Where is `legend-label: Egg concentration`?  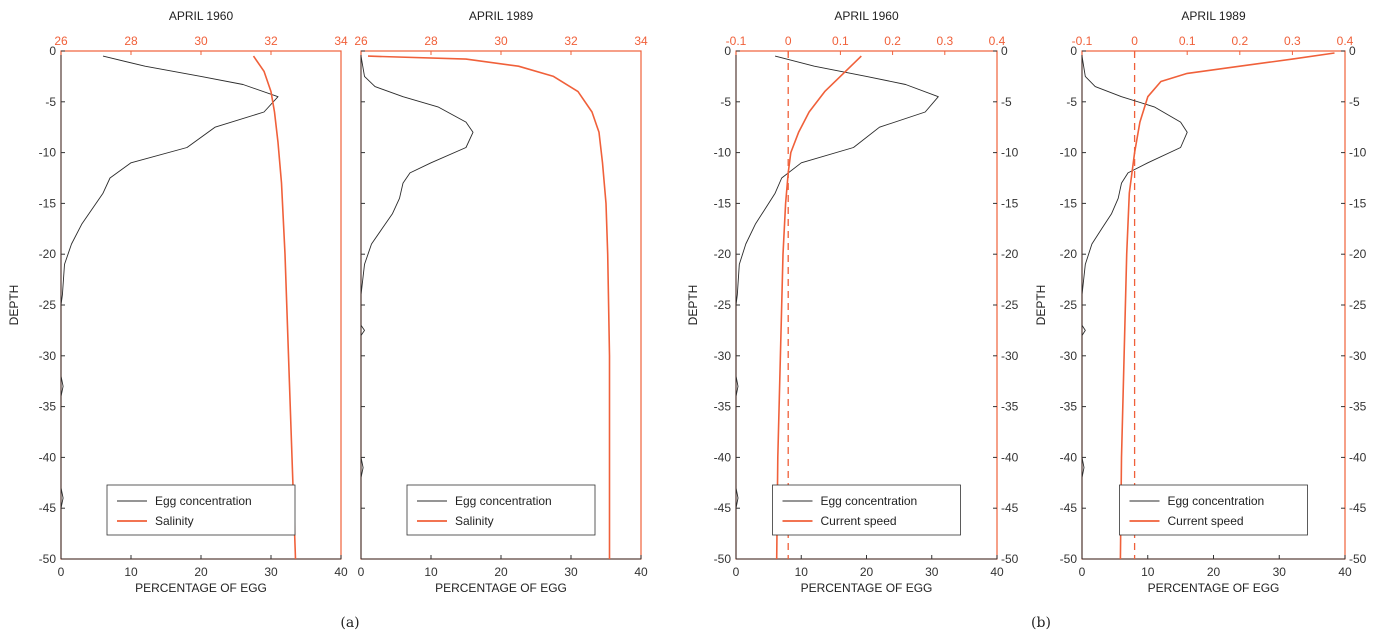
legend-label: Egg concentration is located at coordinates (503, 501).